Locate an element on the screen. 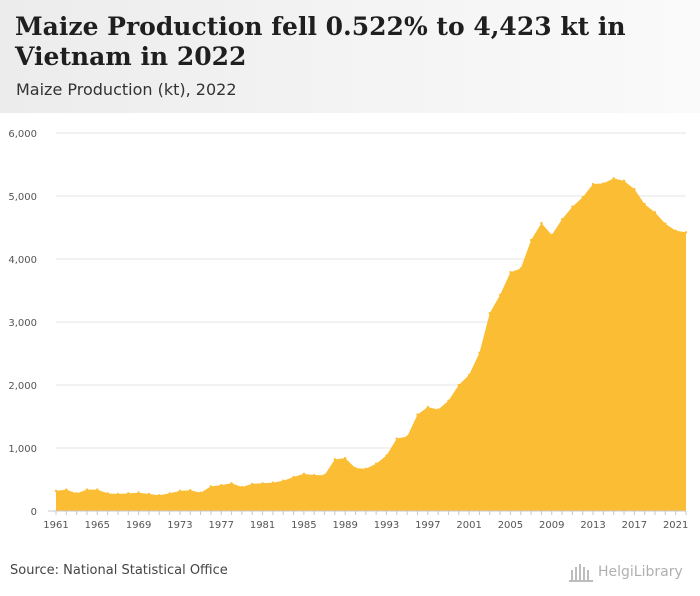 This screenshot has width=700, height=596. y-tick-label: 0 is located at coordinates (34, 512).